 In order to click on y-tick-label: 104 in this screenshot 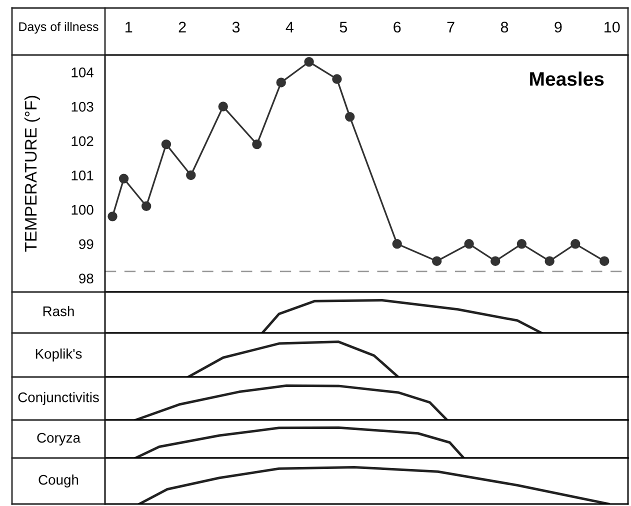, I will do `click(83, 73)`.